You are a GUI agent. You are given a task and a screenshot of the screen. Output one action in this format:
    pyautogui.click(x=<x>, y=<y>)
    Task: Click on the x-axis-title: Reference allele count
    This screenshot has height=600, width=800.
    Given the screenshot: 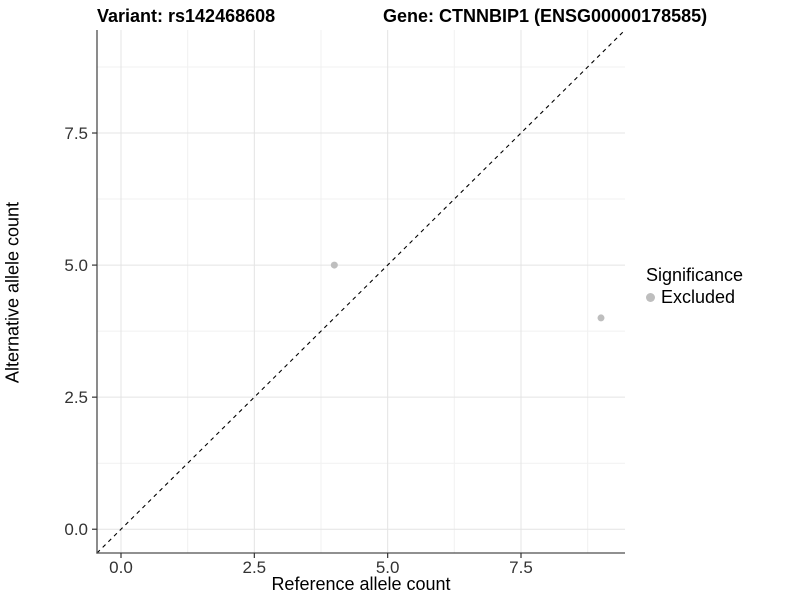 What is the action you would take?
    pyautogui.click(x=361, y=584)
    